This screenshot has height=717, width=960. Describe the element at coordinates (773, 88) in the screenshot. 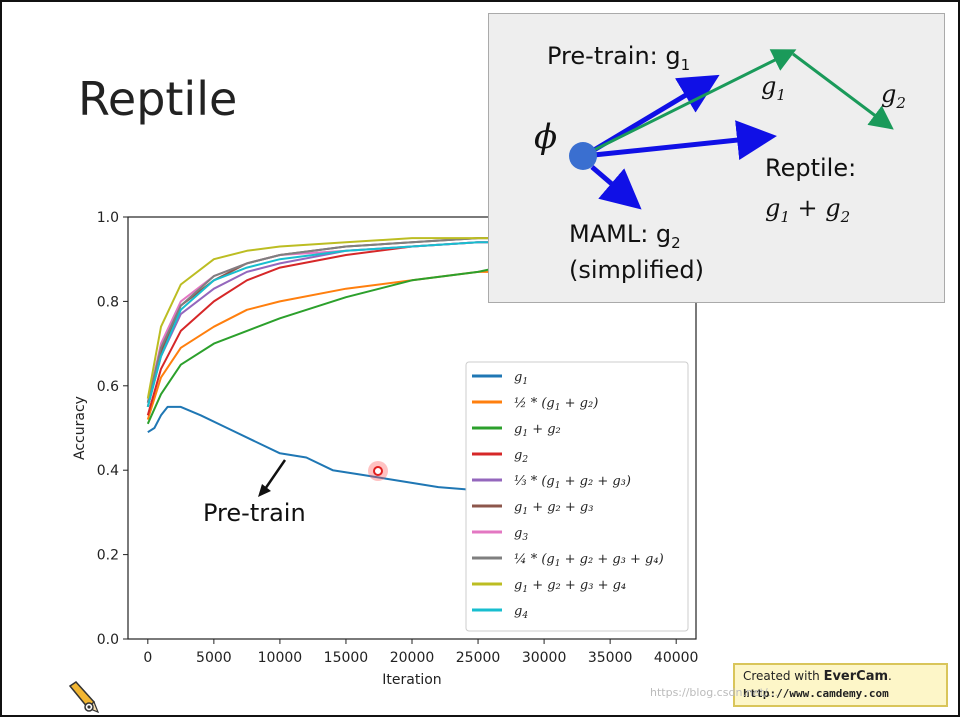

I see `g1-step-label: g1` at that location.